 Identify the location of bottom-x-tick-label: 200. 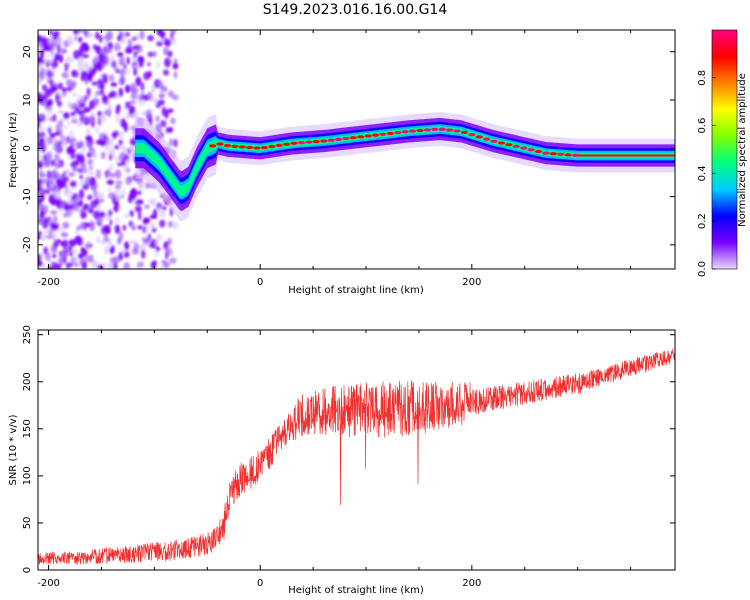
(471, 583).